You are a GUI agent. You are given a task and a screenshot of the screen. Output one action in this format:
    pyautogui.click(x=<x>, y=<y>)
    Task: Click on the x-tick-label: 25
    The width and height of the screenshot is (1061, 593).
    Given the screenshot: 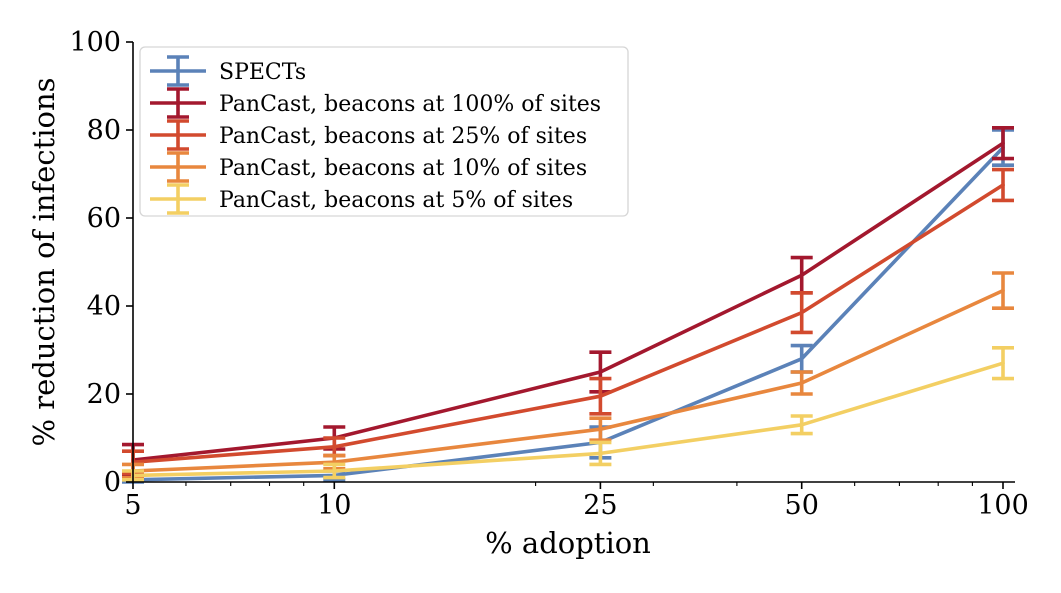 What is the action you would take?
    pyautogui.click(x=600, y=505)
    